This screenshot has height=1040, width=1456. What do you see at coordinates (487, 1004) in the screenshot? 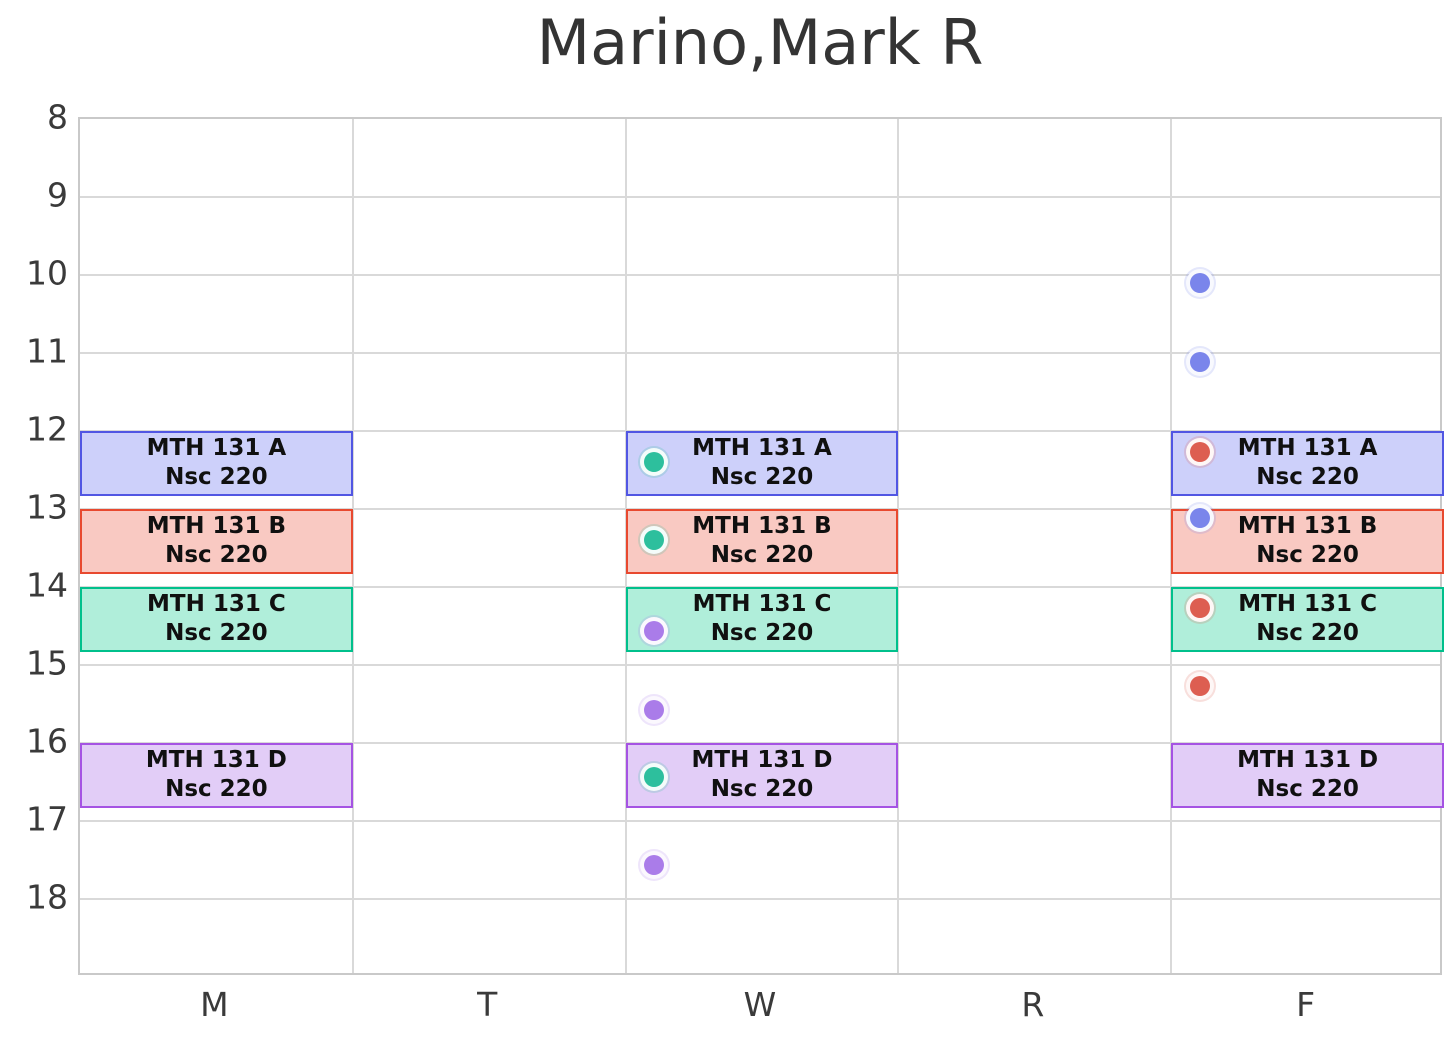
I see `x-tick-label-T: T` at bounding box center [487, 1004].